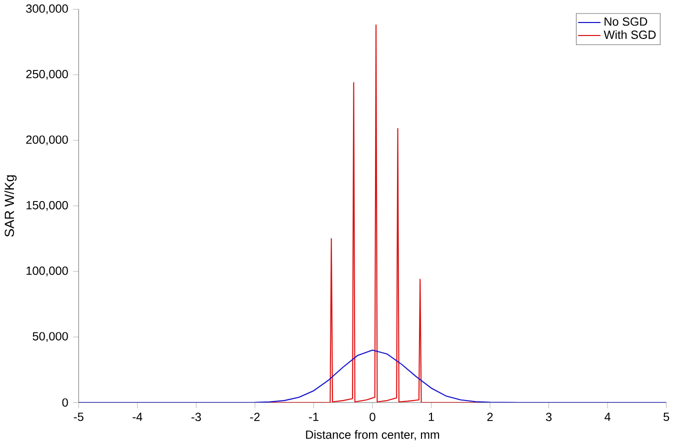 The width and height of the screenshot is (674, 445). What do you see at coordinates (137, 417) in the screenshot?
I see `x-tick-label: -4` at bounding box center [137, 417].